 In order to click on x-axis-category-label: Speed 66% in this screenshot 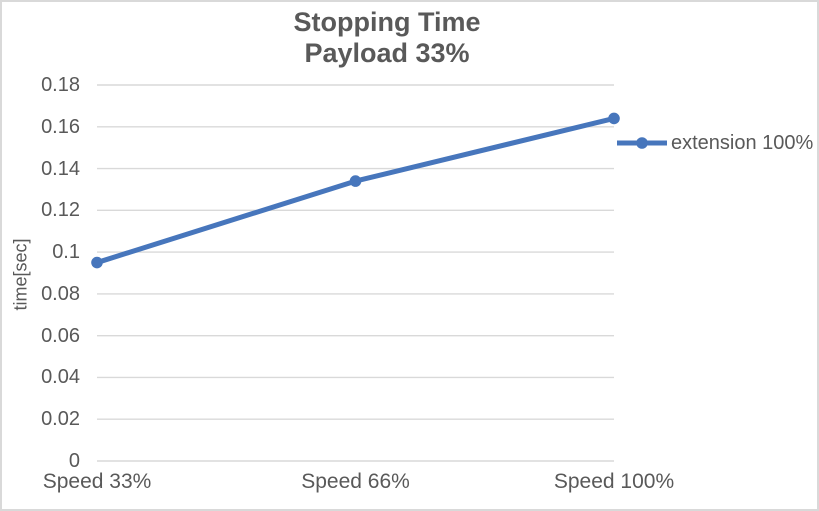, I will do `click(355, 481)`.